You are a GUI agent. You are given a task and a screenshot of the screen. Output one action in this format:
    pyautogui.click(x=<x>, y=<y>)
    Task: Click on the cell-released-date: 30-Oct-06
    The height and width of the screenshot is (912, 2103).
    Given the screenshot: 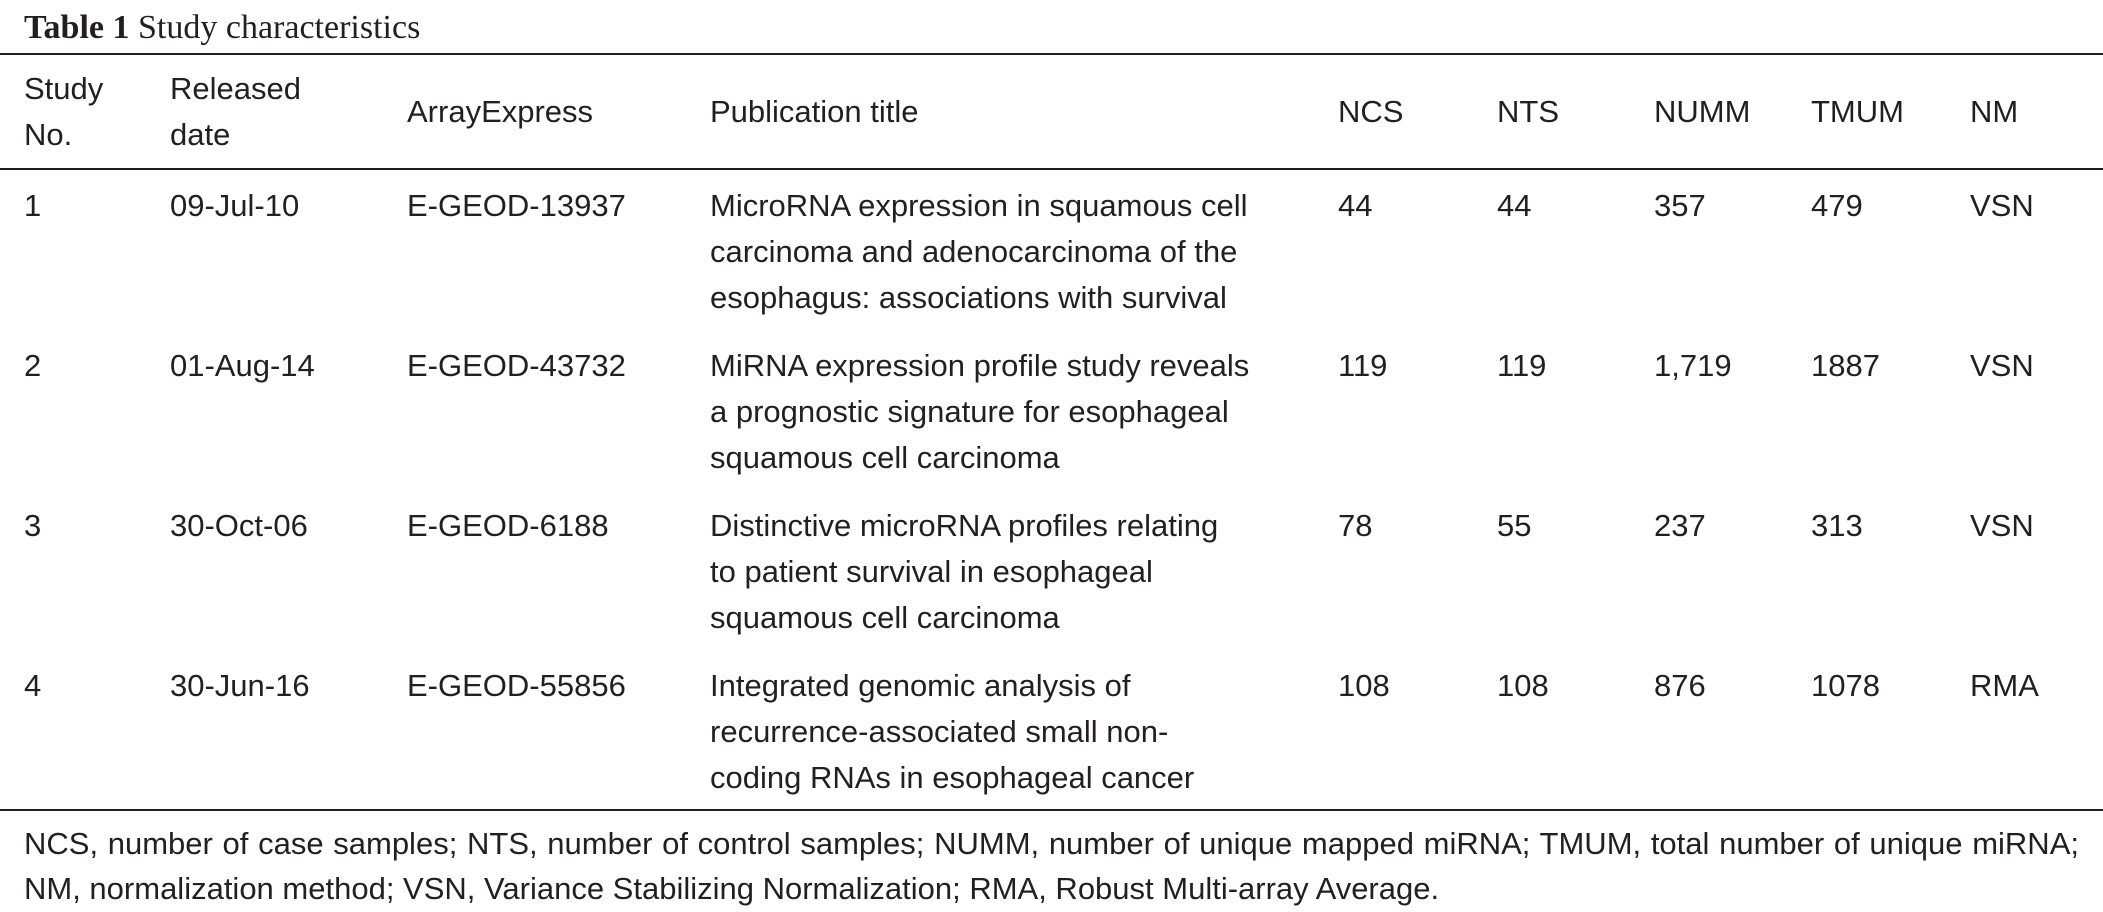 What is the action you would take?
    pyautogui.click(x=239, y=525)
    